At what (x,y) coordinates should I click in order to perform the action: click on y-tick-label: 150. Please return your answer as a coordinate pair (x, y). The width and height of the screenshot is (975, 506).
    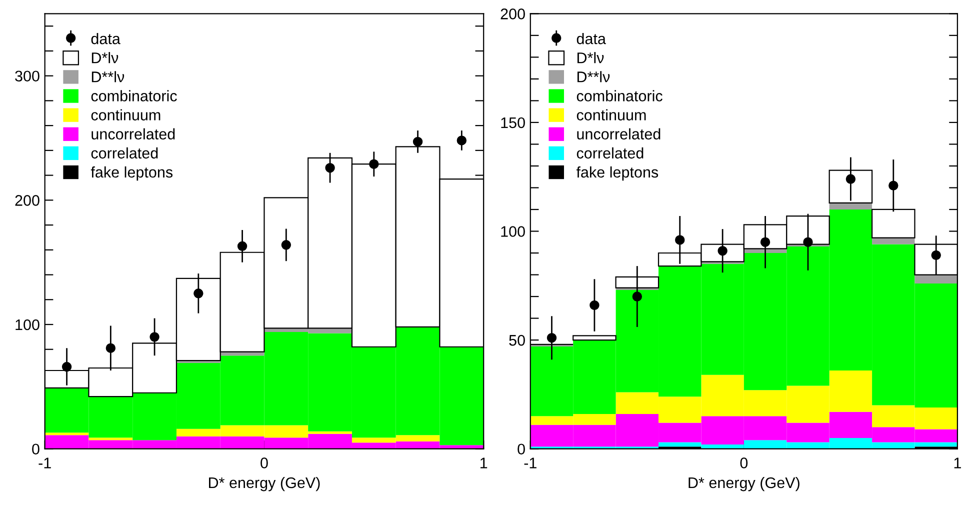
    Looking at the image, I should click on (513, 122).